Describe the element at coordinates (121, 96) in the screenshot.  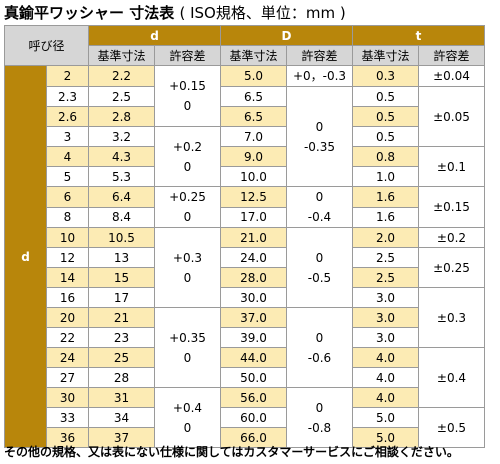
I see `d-standard-cell: 2.5` at that location.